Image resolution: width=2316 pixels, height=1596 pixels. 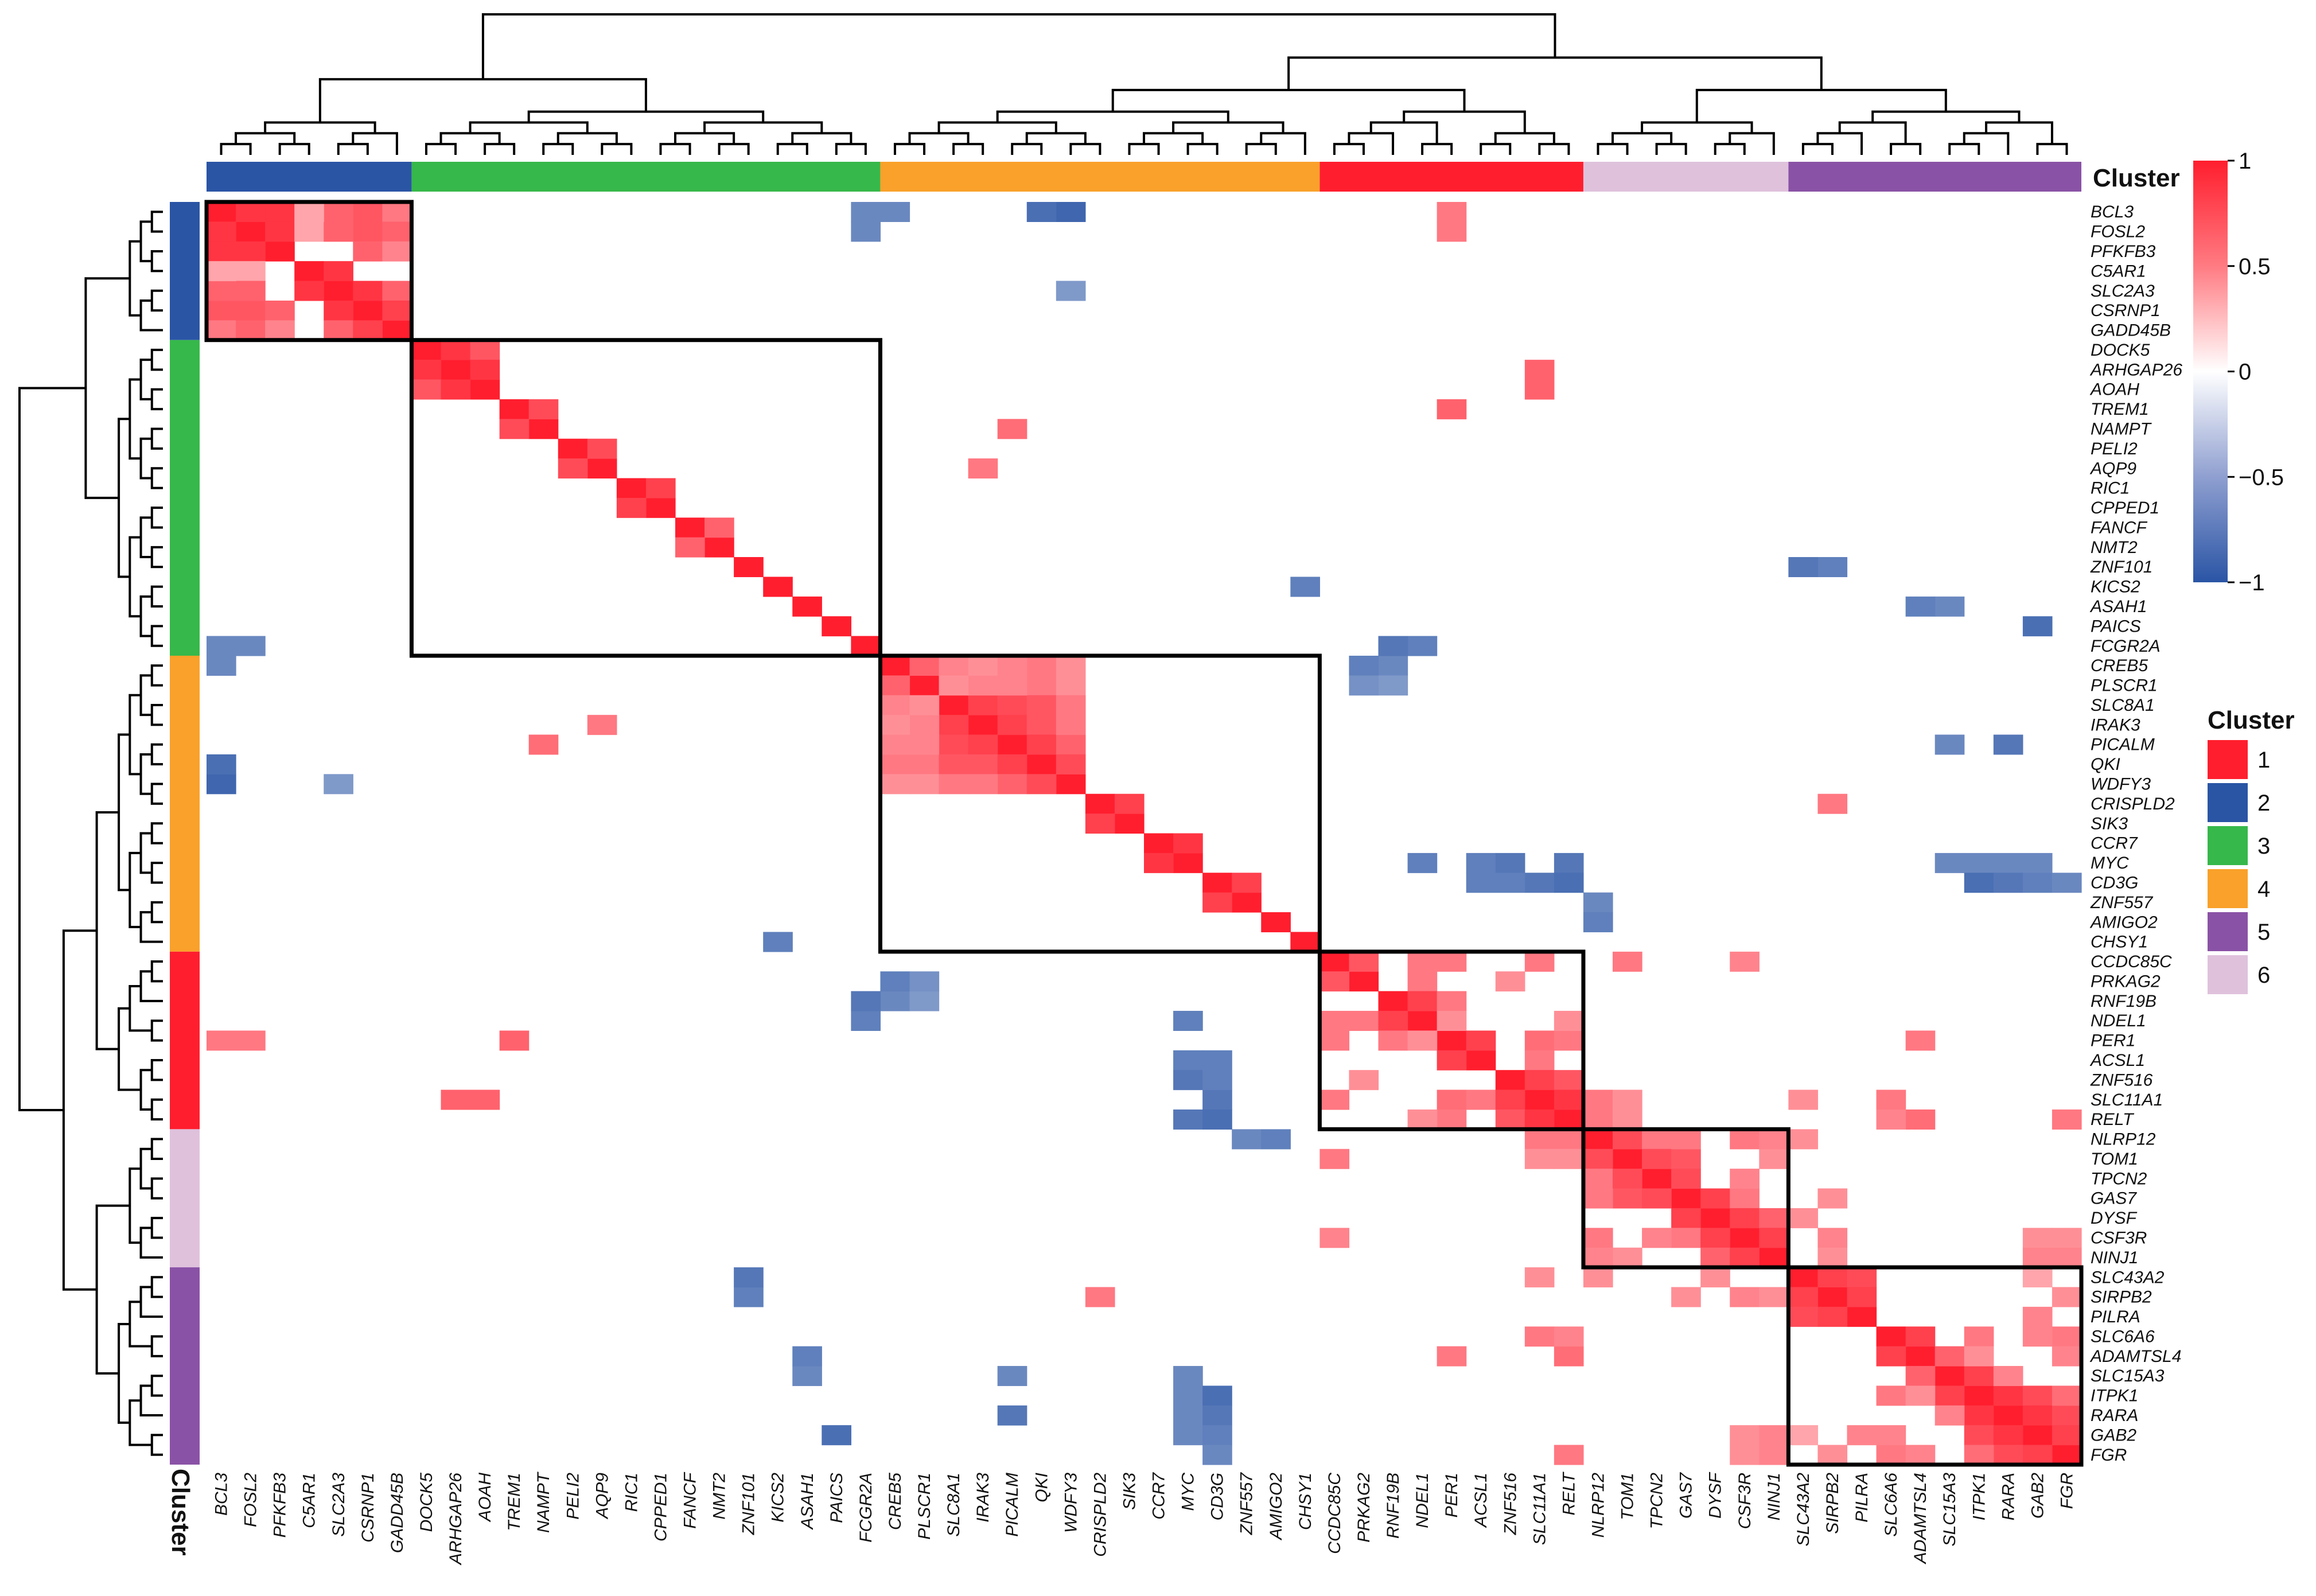 What do you see at coordinates (690, 1500) in the screenshot?
I see `column-label: FANCF` at bounding box center [690, 1500].